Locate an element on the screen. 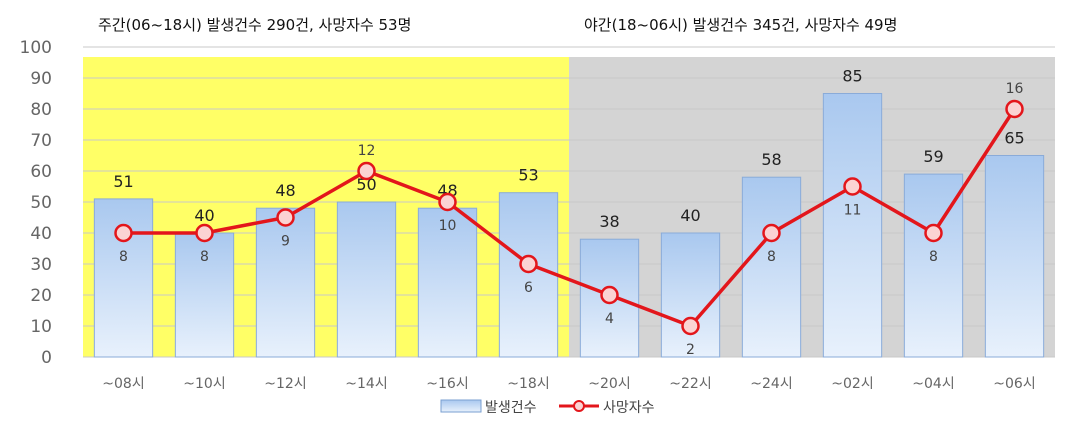  y-tick-0: 0 is located at coordinates (46, 358).